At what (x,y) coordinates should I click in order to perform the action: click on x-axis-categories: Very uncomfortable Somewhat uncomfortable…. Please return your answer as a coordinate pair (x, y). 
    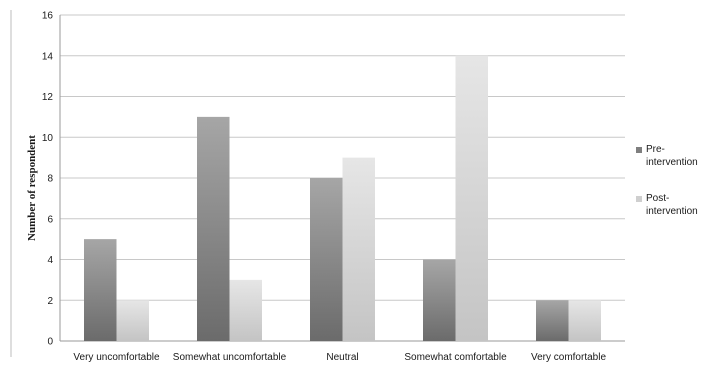
    Looking at the image, I should click on (339, 357).